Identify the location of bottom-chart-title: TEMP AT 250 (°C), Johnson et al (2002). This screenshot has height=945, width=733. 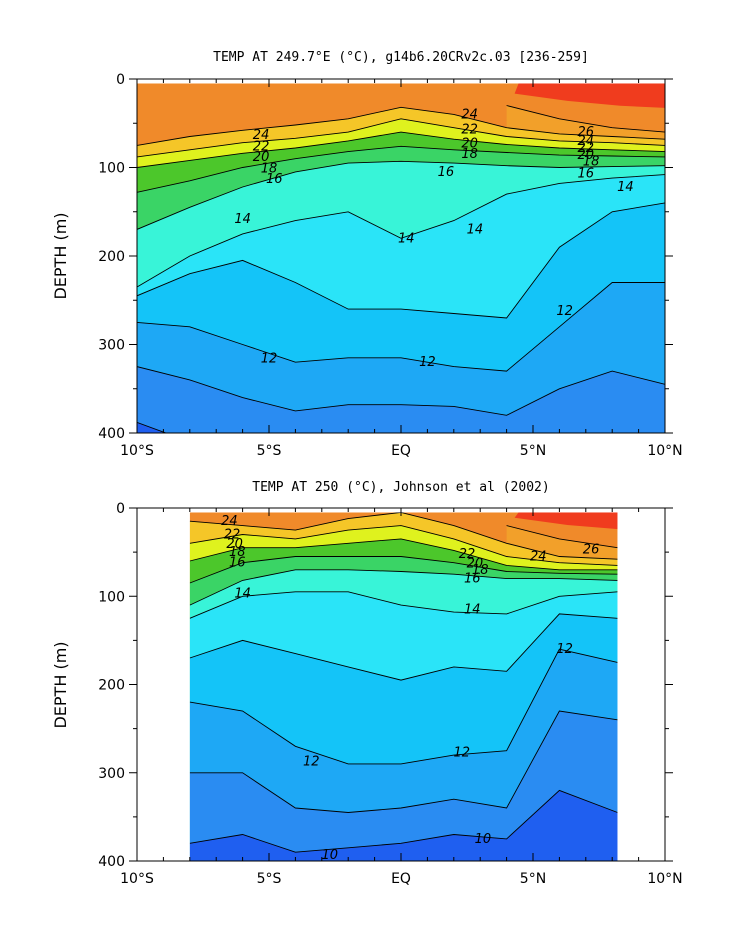
(400, 487).